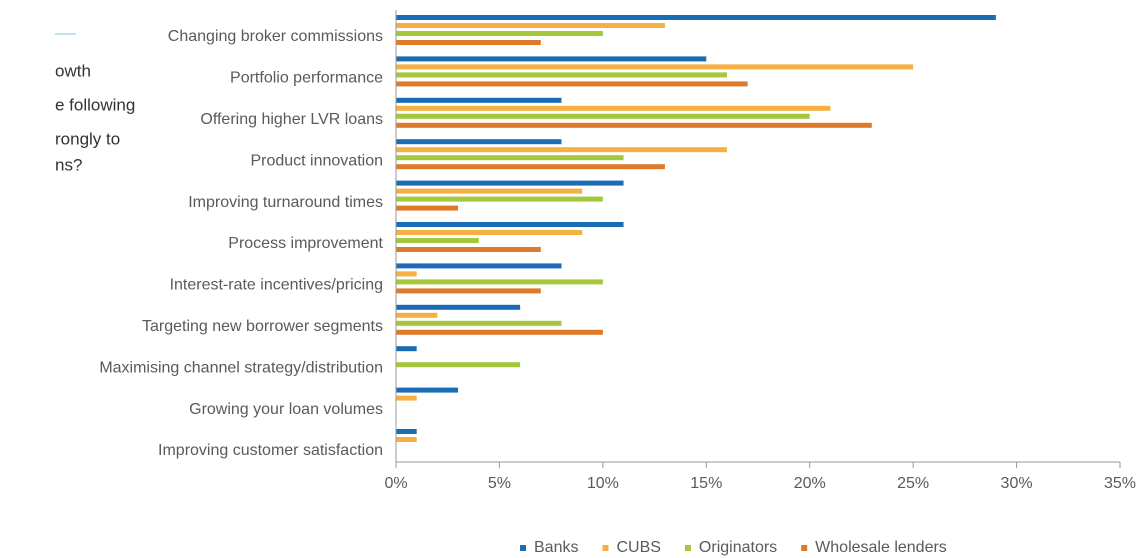 The height and width of the screenshot is (558, 1142). Describe the element at coordinates (556, 547) in the screenshot. I see `legend-label: Banks` at that location.